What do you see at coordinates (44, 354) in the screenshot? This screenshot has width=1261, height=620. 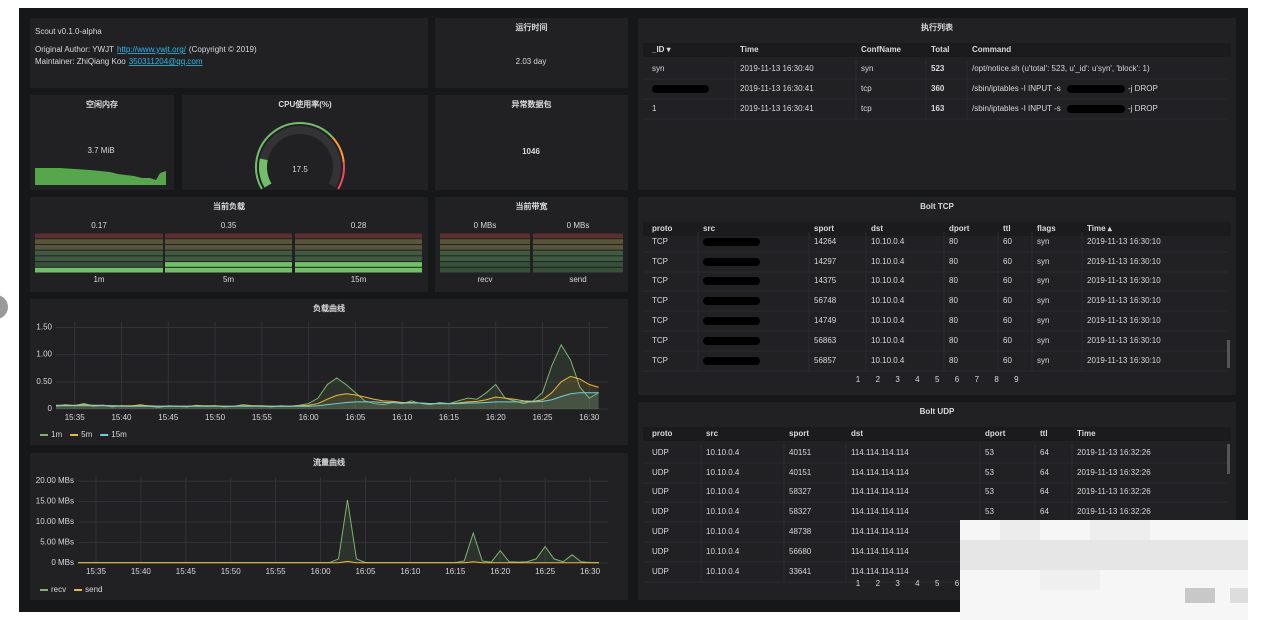 I see `y-tick-label: 1.00` at bounding box center [44, 354].